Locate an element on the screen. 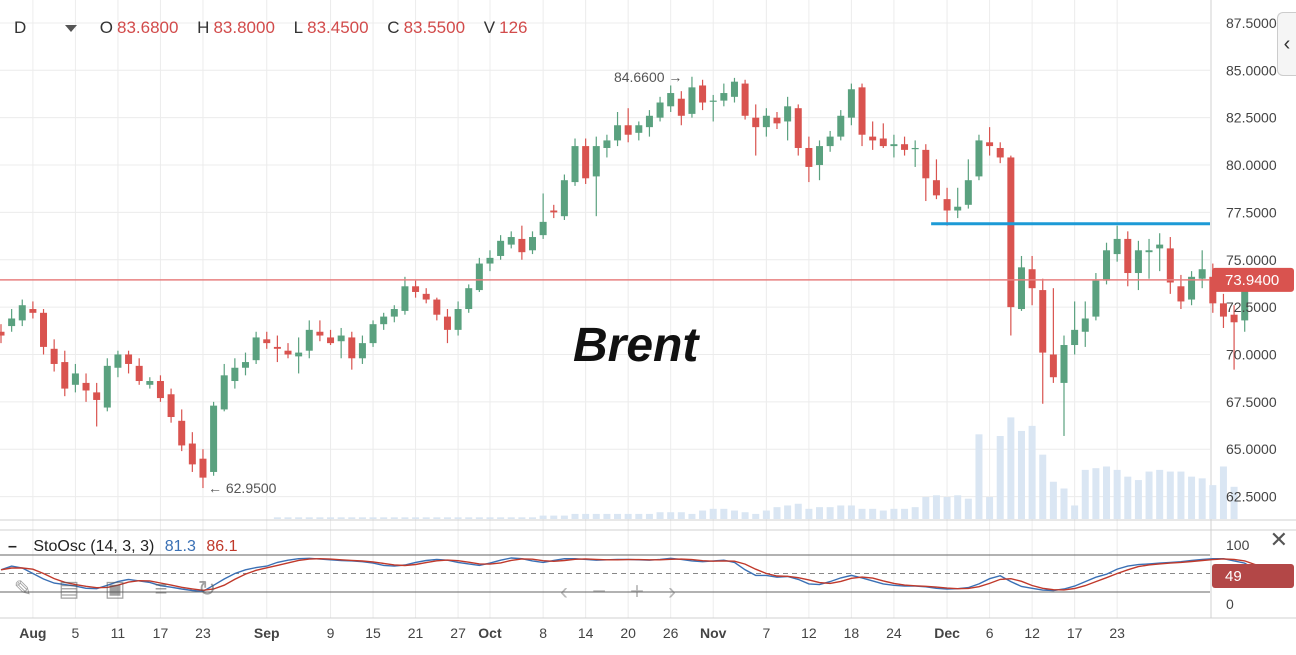 This screenshot has width=1296, height=655. x-tick-label: 20 is located at coordinates (628, 633).